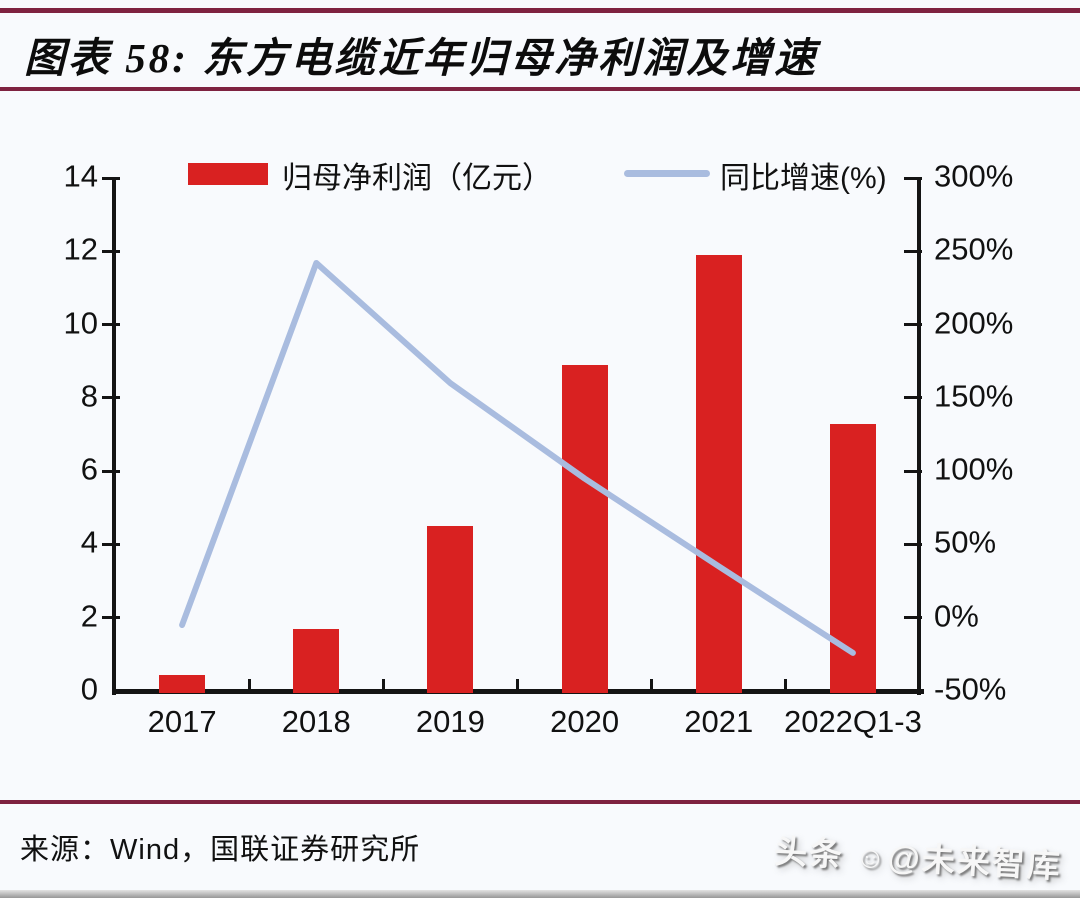 This screenshot has width=1080, height=898. I want to click on watermark-brand: 头条, so click(809, 853).